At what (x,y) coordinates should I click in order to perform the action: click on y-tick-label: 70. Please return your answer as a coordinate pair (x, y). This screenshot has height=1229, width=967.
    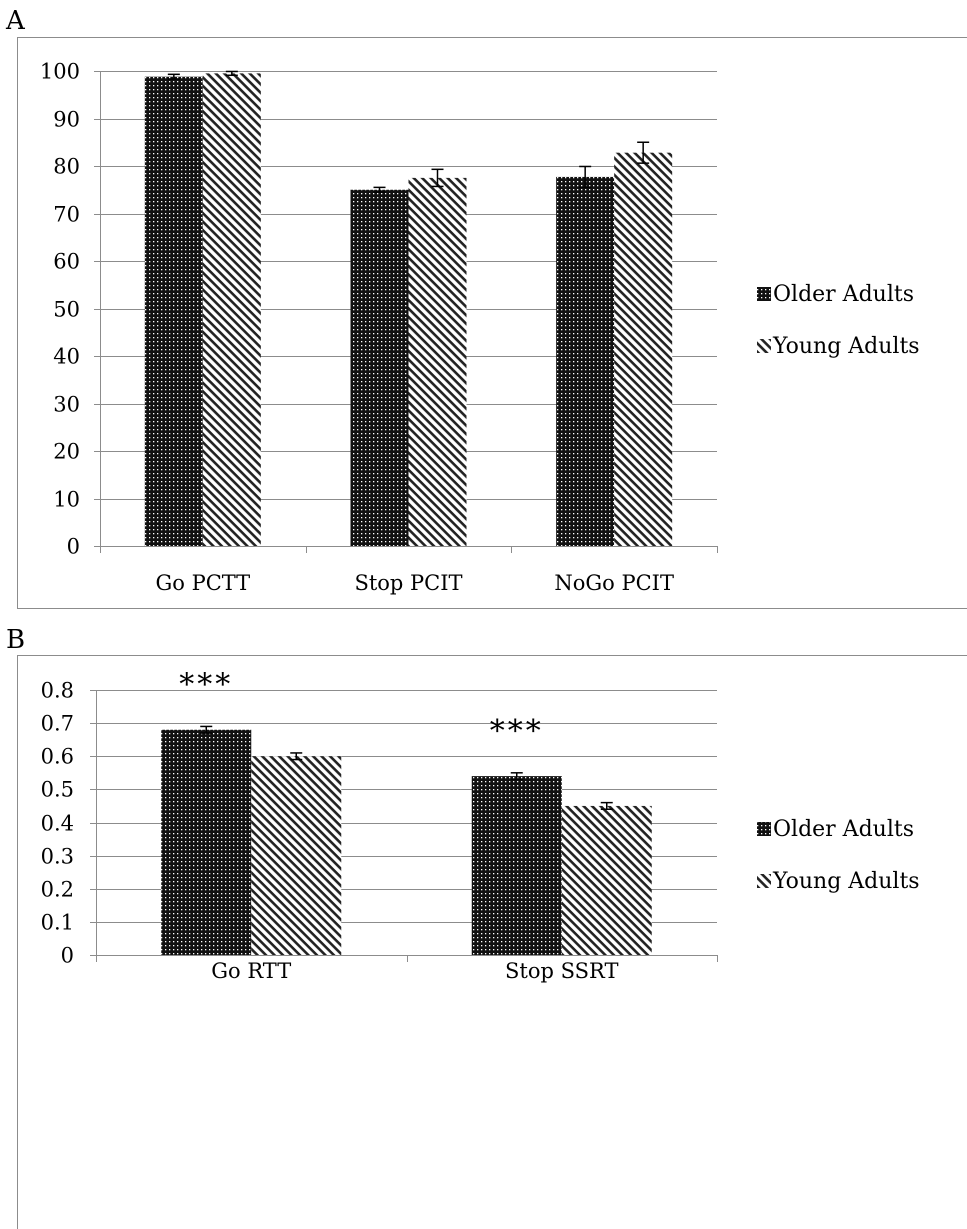
    Looking at the image, I should click on (66, 215).